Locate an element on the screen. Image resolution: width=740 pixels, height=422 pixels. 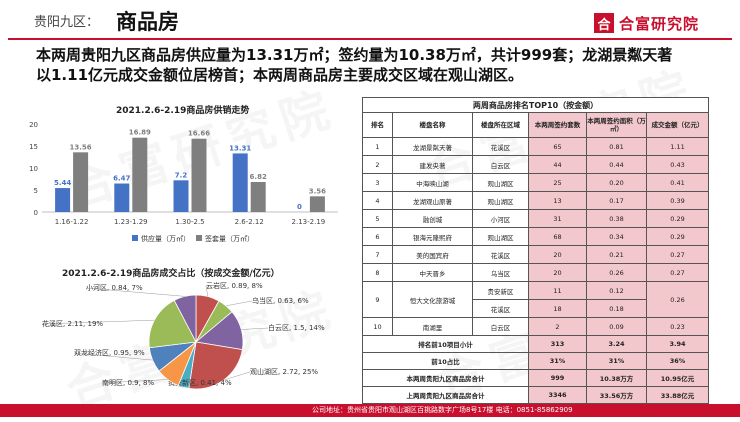
pie-slice is located at coordinates (215, 365).